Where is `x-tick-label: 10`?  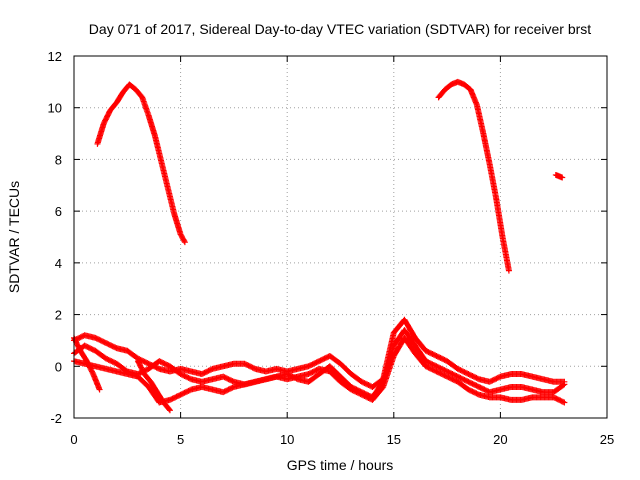
x-tick-label: 10 is located at coordinates (287, 439).